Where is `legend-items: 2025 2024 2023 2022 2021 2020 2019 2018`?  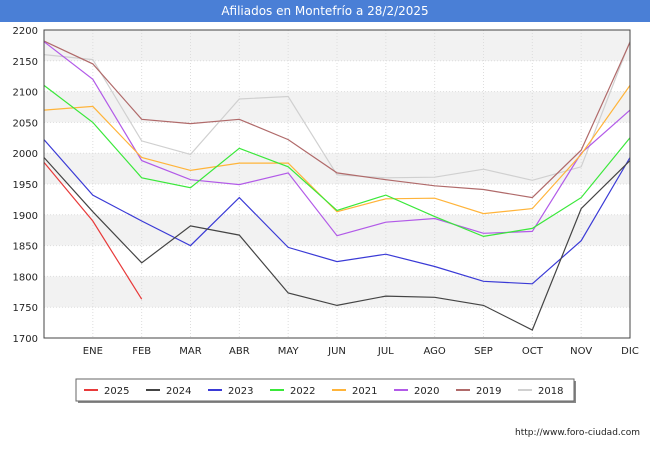
legend-items: 2025 2024 2023 2022 2021 2020 2019 2018 is located at coordinates (323, 391).